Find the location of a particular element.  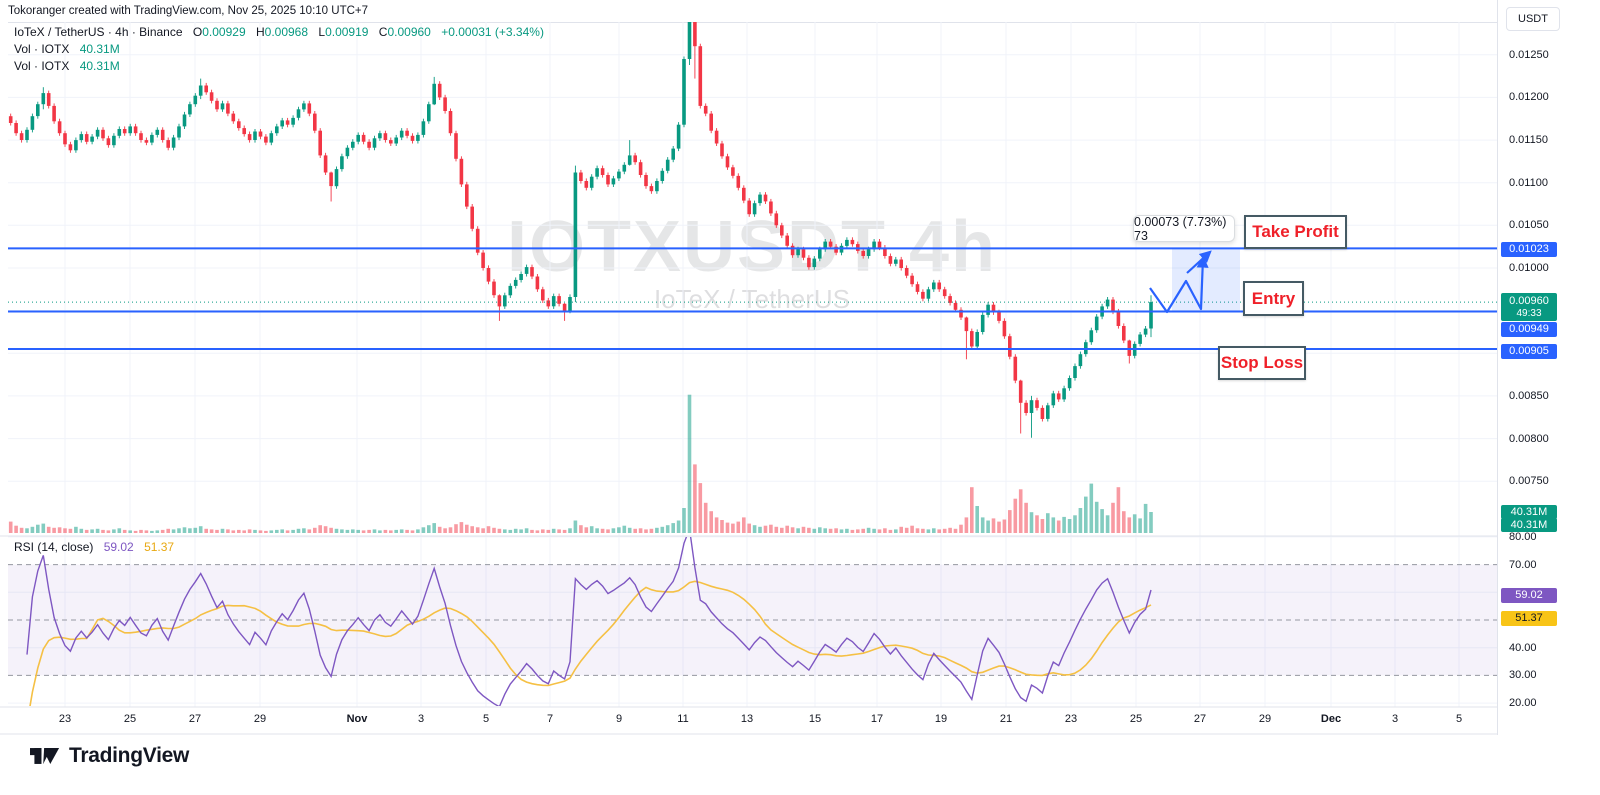

currency-button: USDT is located at coordinates (1533, 19).